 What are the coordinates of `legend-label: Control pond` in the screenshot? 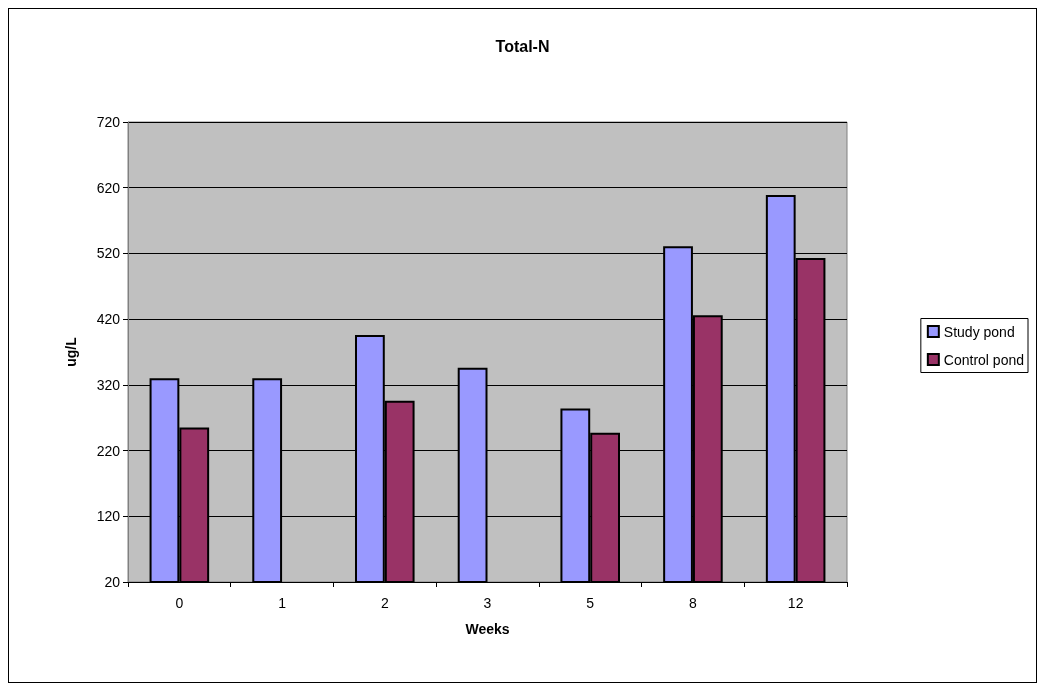 It's located at (984, 359).